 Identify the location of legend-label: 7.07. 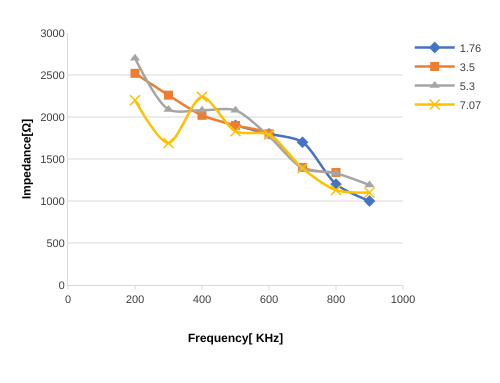
(471, 106).